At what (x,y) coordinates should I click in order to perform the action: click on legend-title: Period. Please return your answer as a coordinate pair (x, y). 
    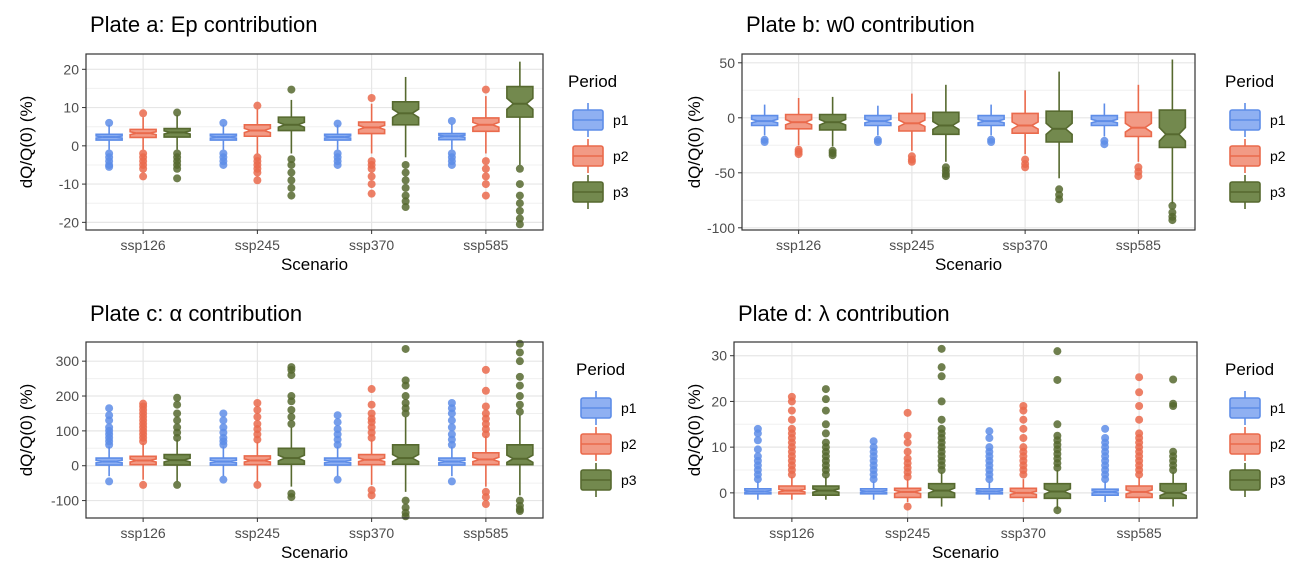
    Looking at the image, I should click on (600, 369).